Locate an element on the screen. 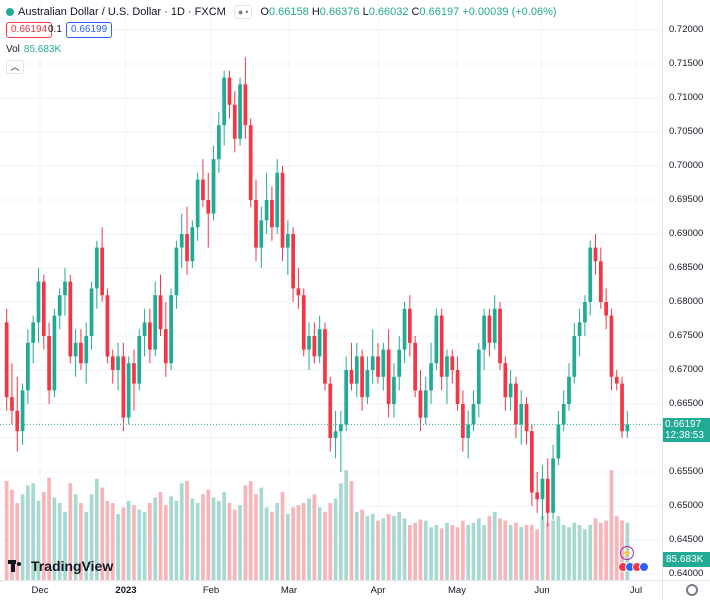 The image size is (710, 600). visibility-toggle: ● • is located at coordinates (243, 12).